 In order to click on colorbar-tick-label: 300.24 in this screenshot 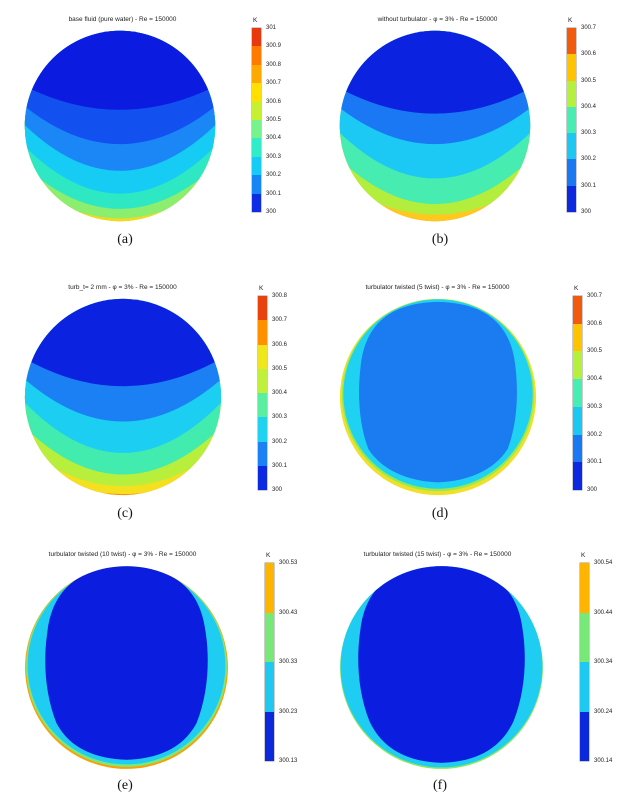, I will do `click(603, 711)`.